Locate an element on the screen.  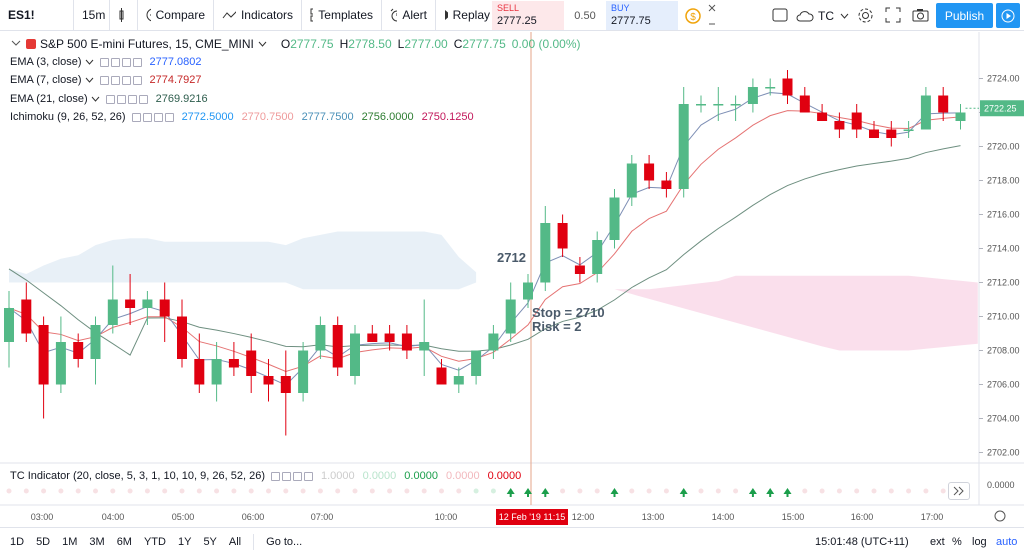
gear-icon is located at coordinates (865, 15).